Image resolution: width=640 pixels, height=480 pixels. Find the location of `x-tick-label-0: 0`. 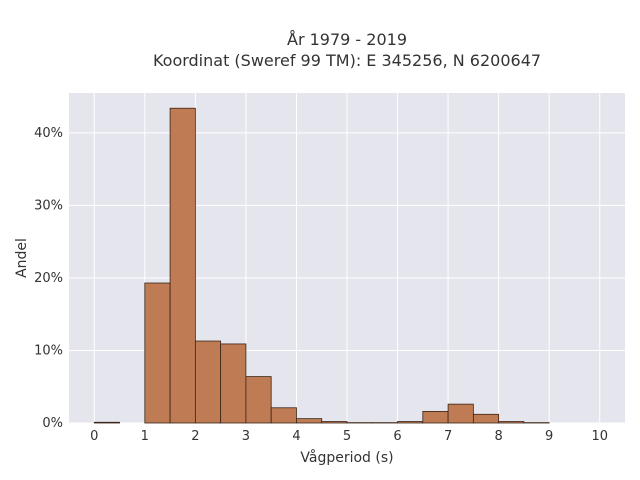

x-tick-label-0: 0 is located at coordinates (94, 436).